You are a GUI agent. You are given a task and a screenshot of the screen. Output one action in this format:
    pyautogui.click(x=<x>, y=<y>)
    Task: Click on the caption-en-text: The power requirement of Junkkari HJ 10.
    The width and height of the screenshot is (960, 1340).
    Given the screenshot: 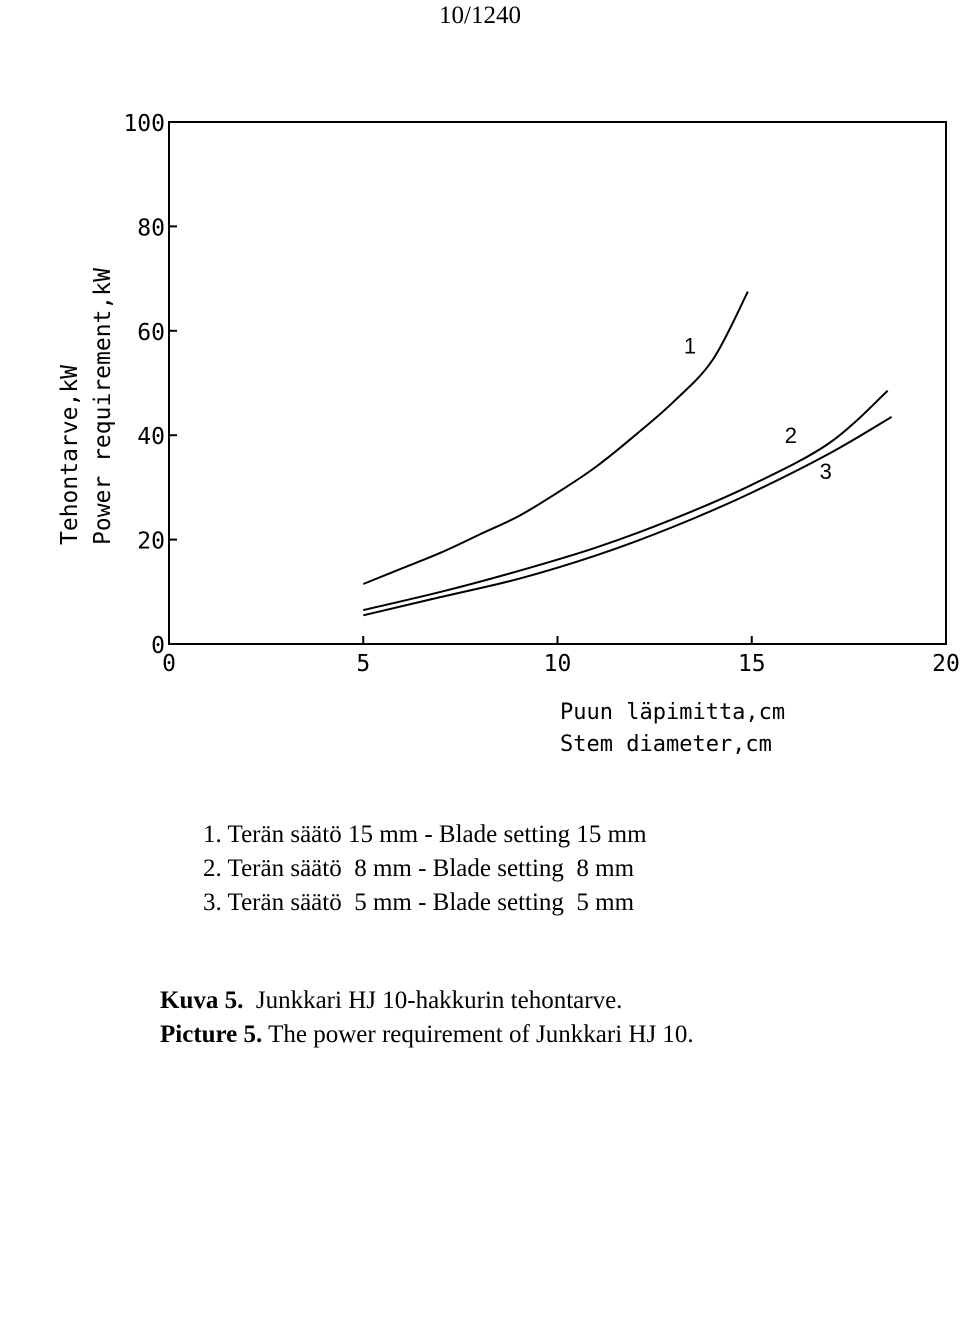 What is the action you would take?
    pyautogui.click(x=481, y=1034)
    